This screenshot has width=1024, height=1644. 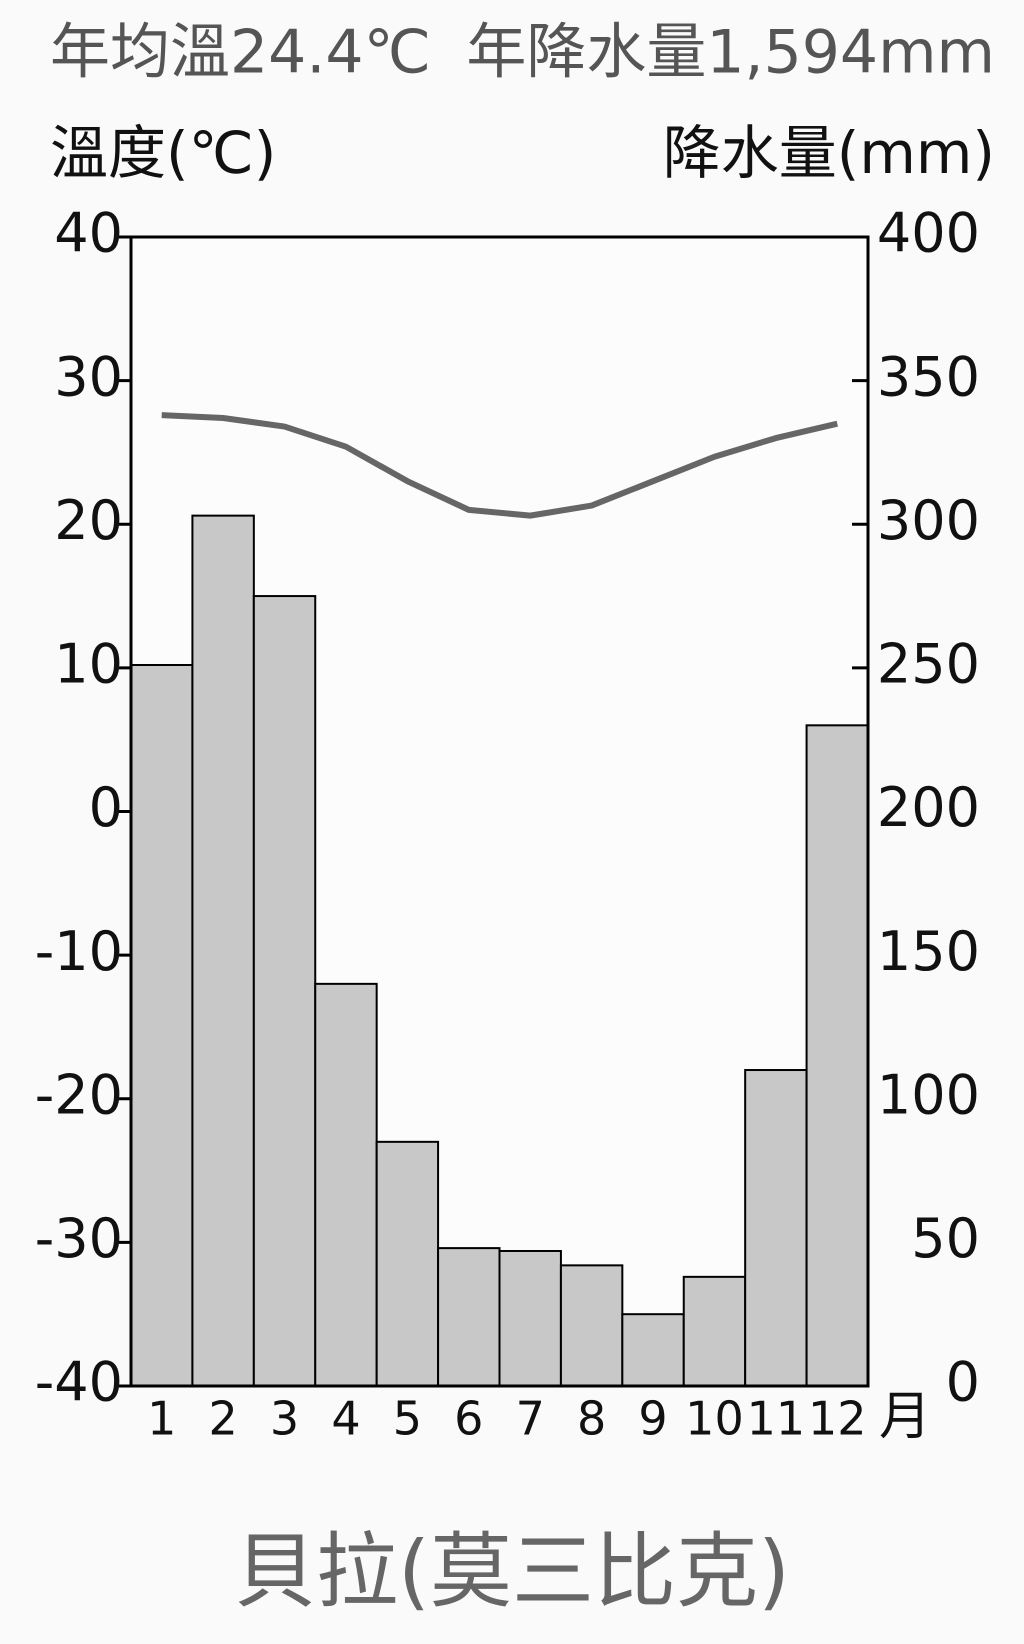 I want to click on x-tick-label: 11, so click(x=776, y=1419).